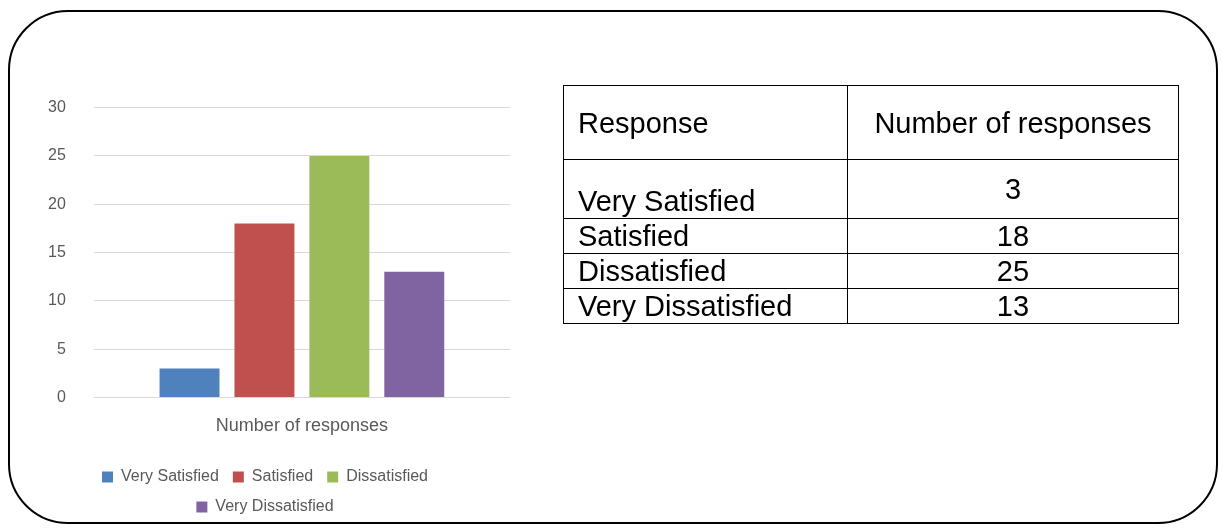 The height and width of the screenshot is (529, 1223). What do you see at coordinates (282, 476) in the screenshot?
I see `legend-label: Satisfied` at bounding box center [282, 476].